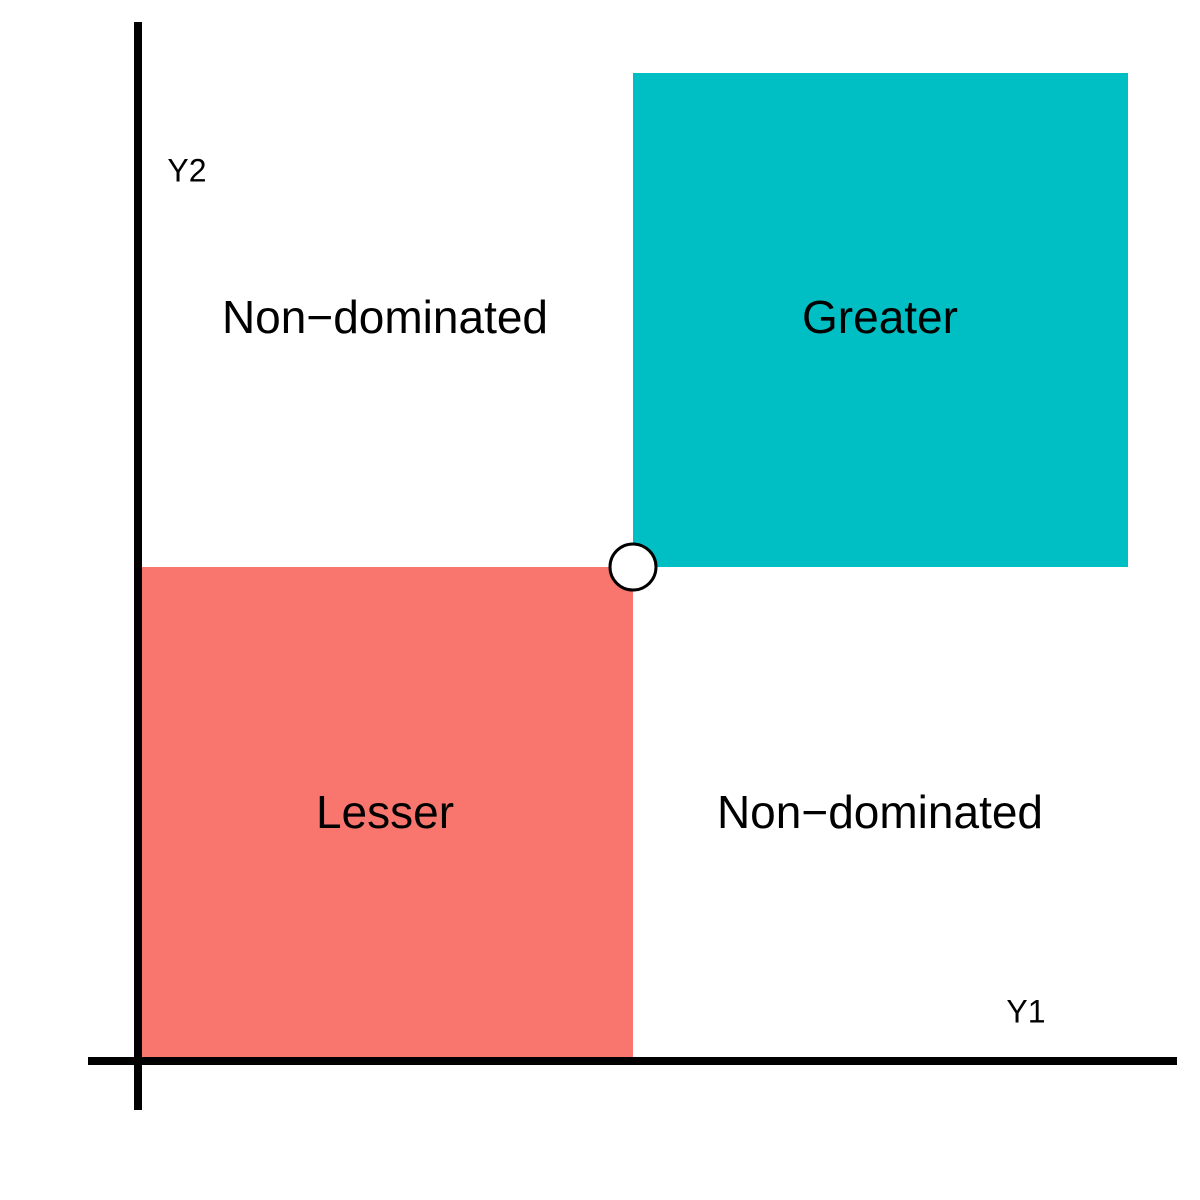 The width and height of the screenshot is (1200, 1200). What do you see at coordinates (186, 170) in the screenshot?
I see `y-axis-label: Y2` at bounding box center [186, 170].